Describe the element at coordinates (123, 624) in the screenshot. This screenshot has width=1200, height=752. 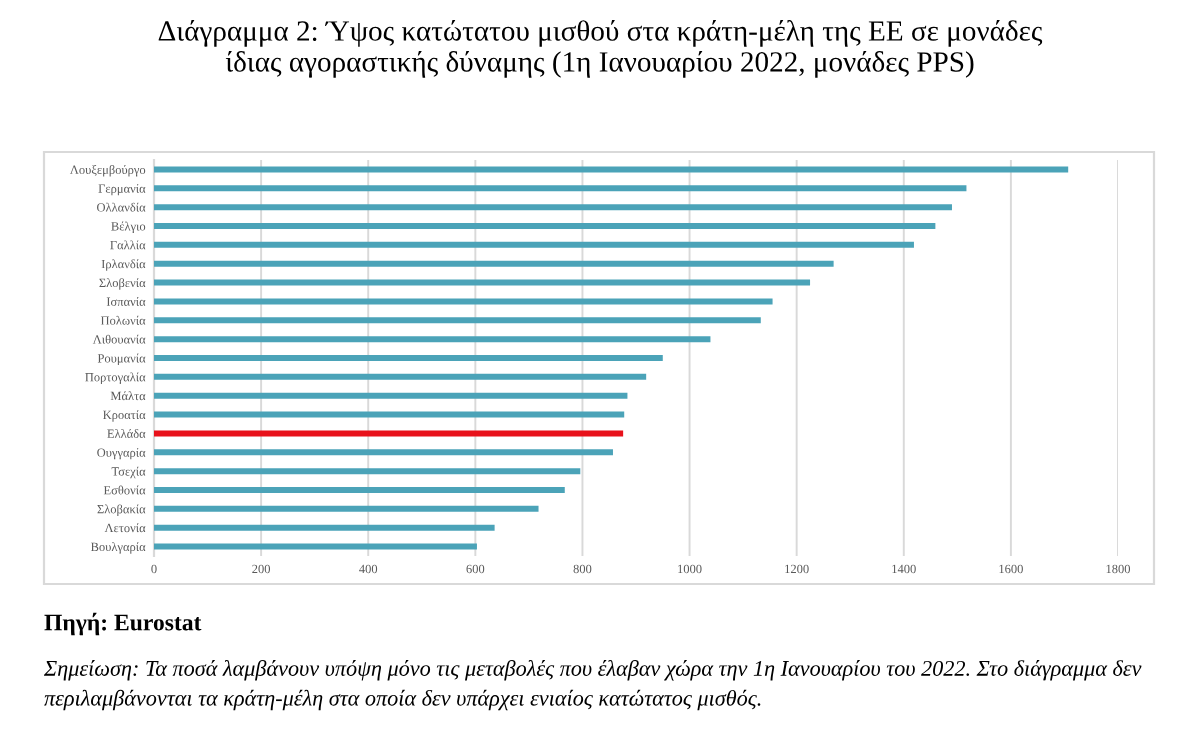
I see `text: Πηγή: Eurostat` at that location.